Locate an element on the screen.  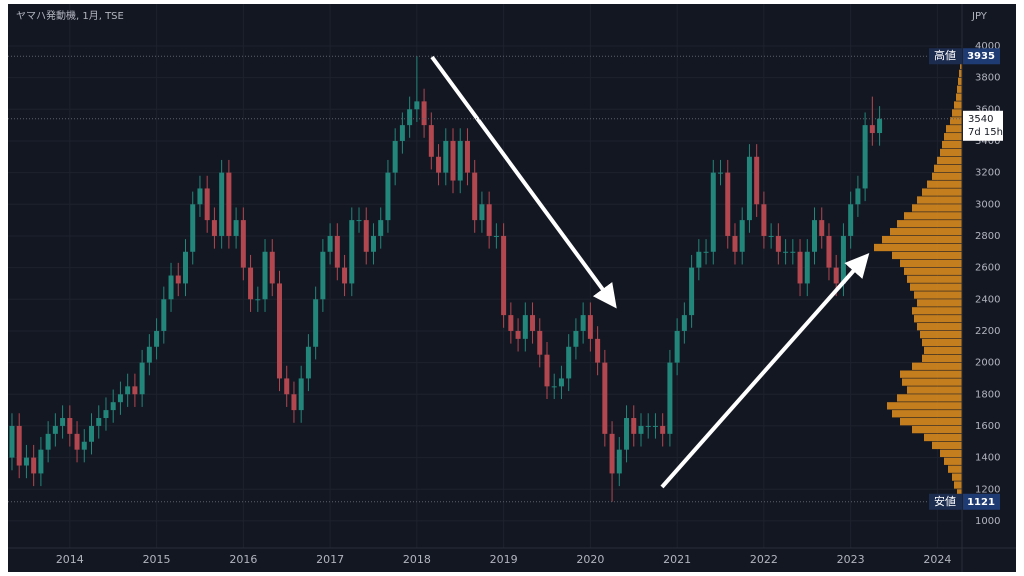
down-arrow is located at coordinates (523, 182).